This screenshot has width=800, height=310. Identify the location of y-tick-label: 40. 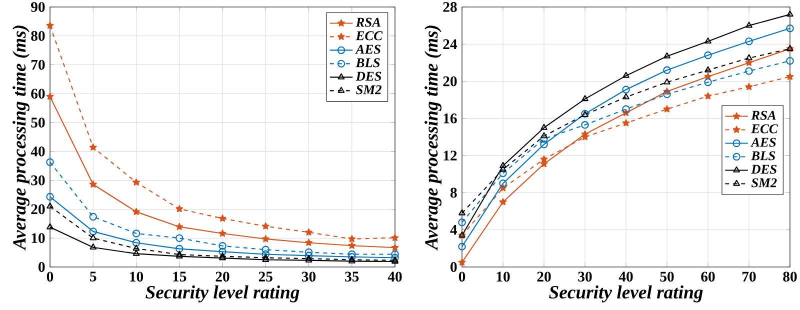
(37, 151).